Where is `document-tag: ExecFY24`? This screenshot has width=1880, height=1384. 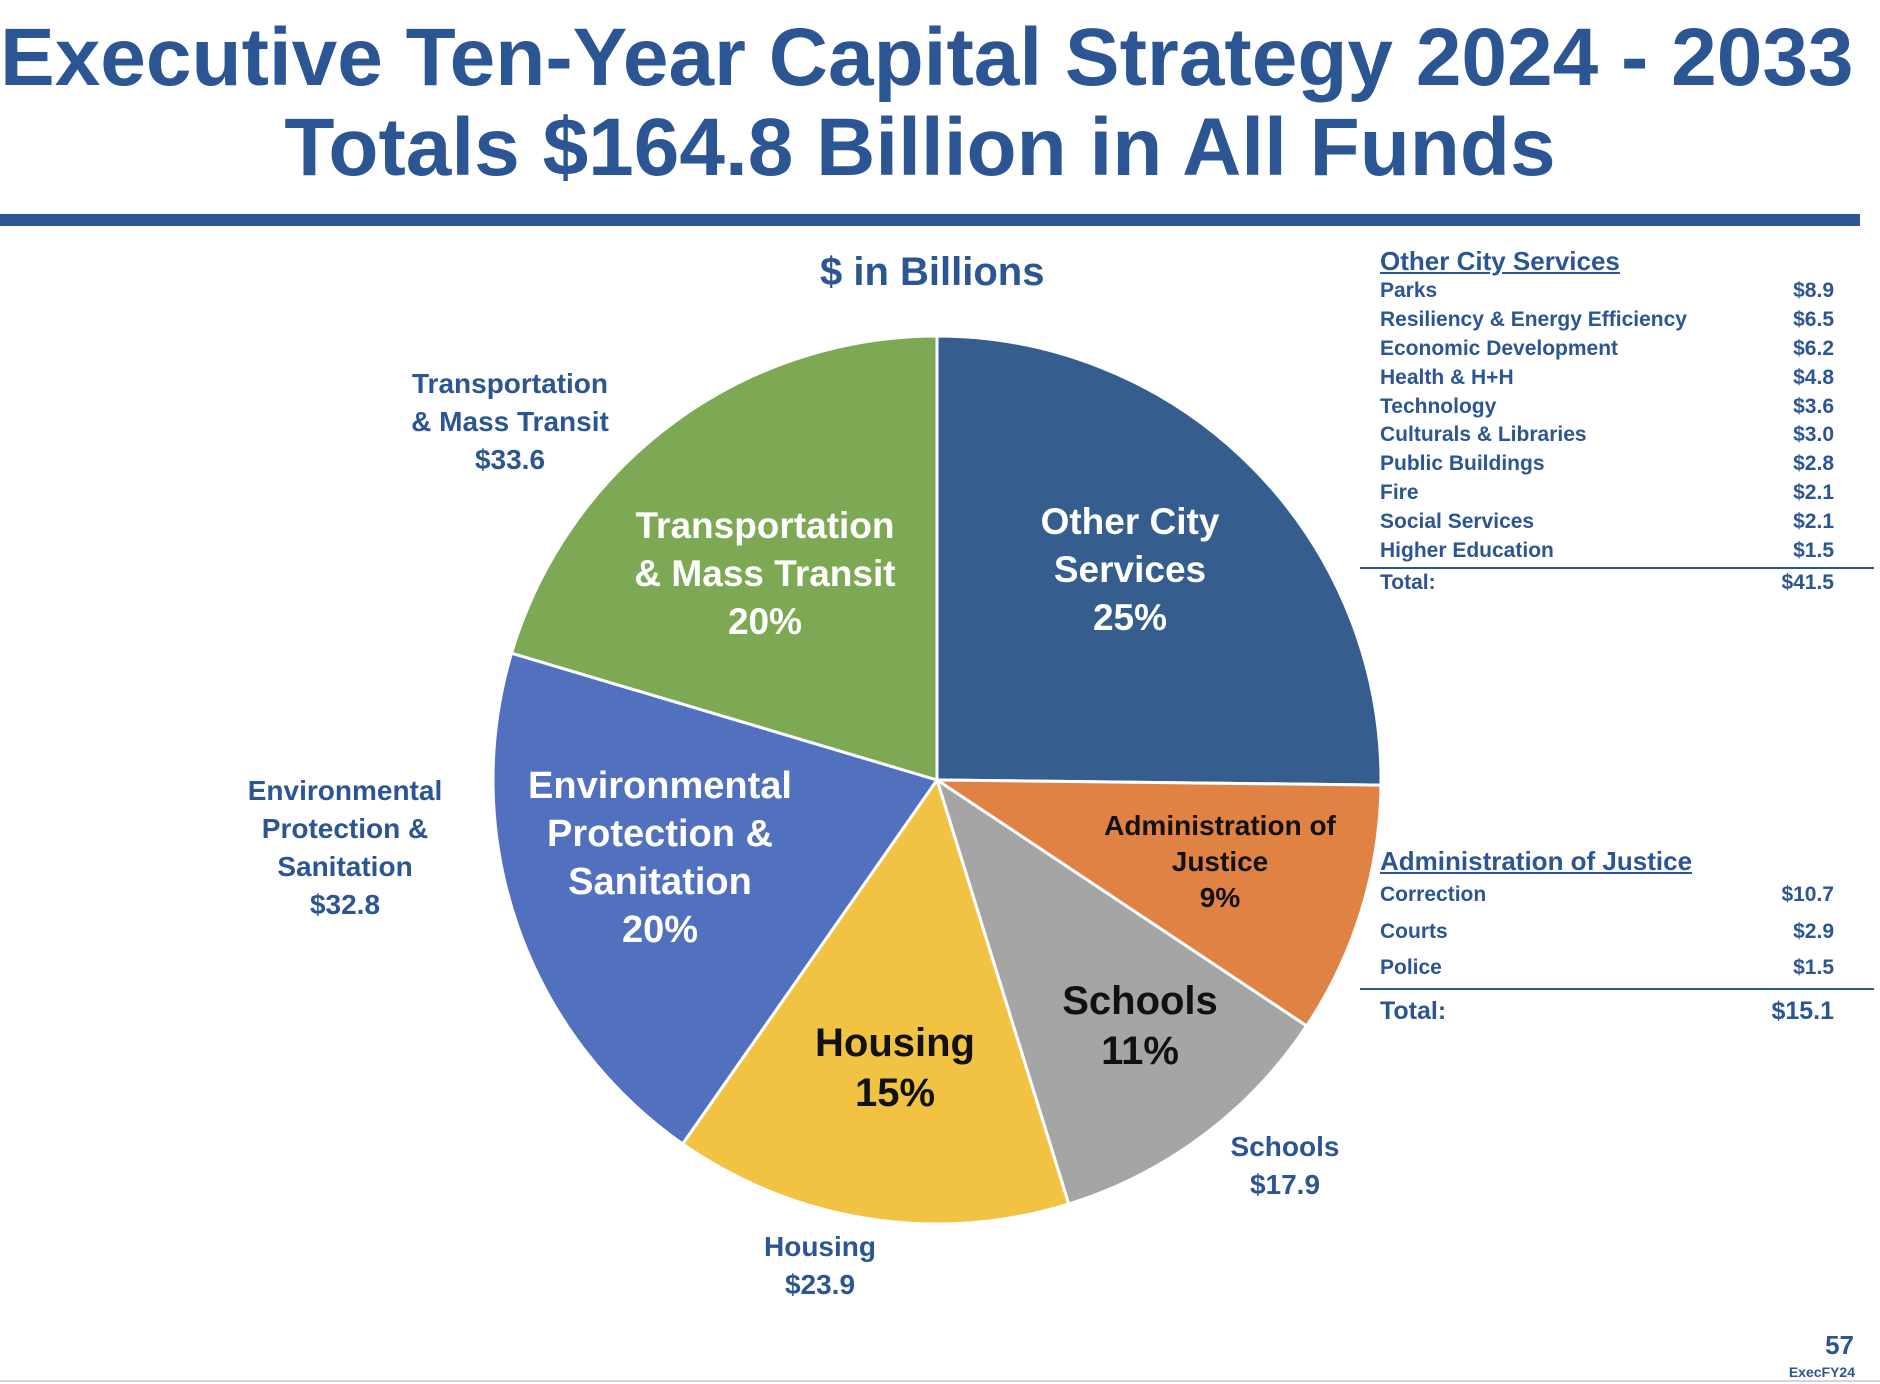
document-tag: ExecFY24 is located at coordinates (1821, 1372).